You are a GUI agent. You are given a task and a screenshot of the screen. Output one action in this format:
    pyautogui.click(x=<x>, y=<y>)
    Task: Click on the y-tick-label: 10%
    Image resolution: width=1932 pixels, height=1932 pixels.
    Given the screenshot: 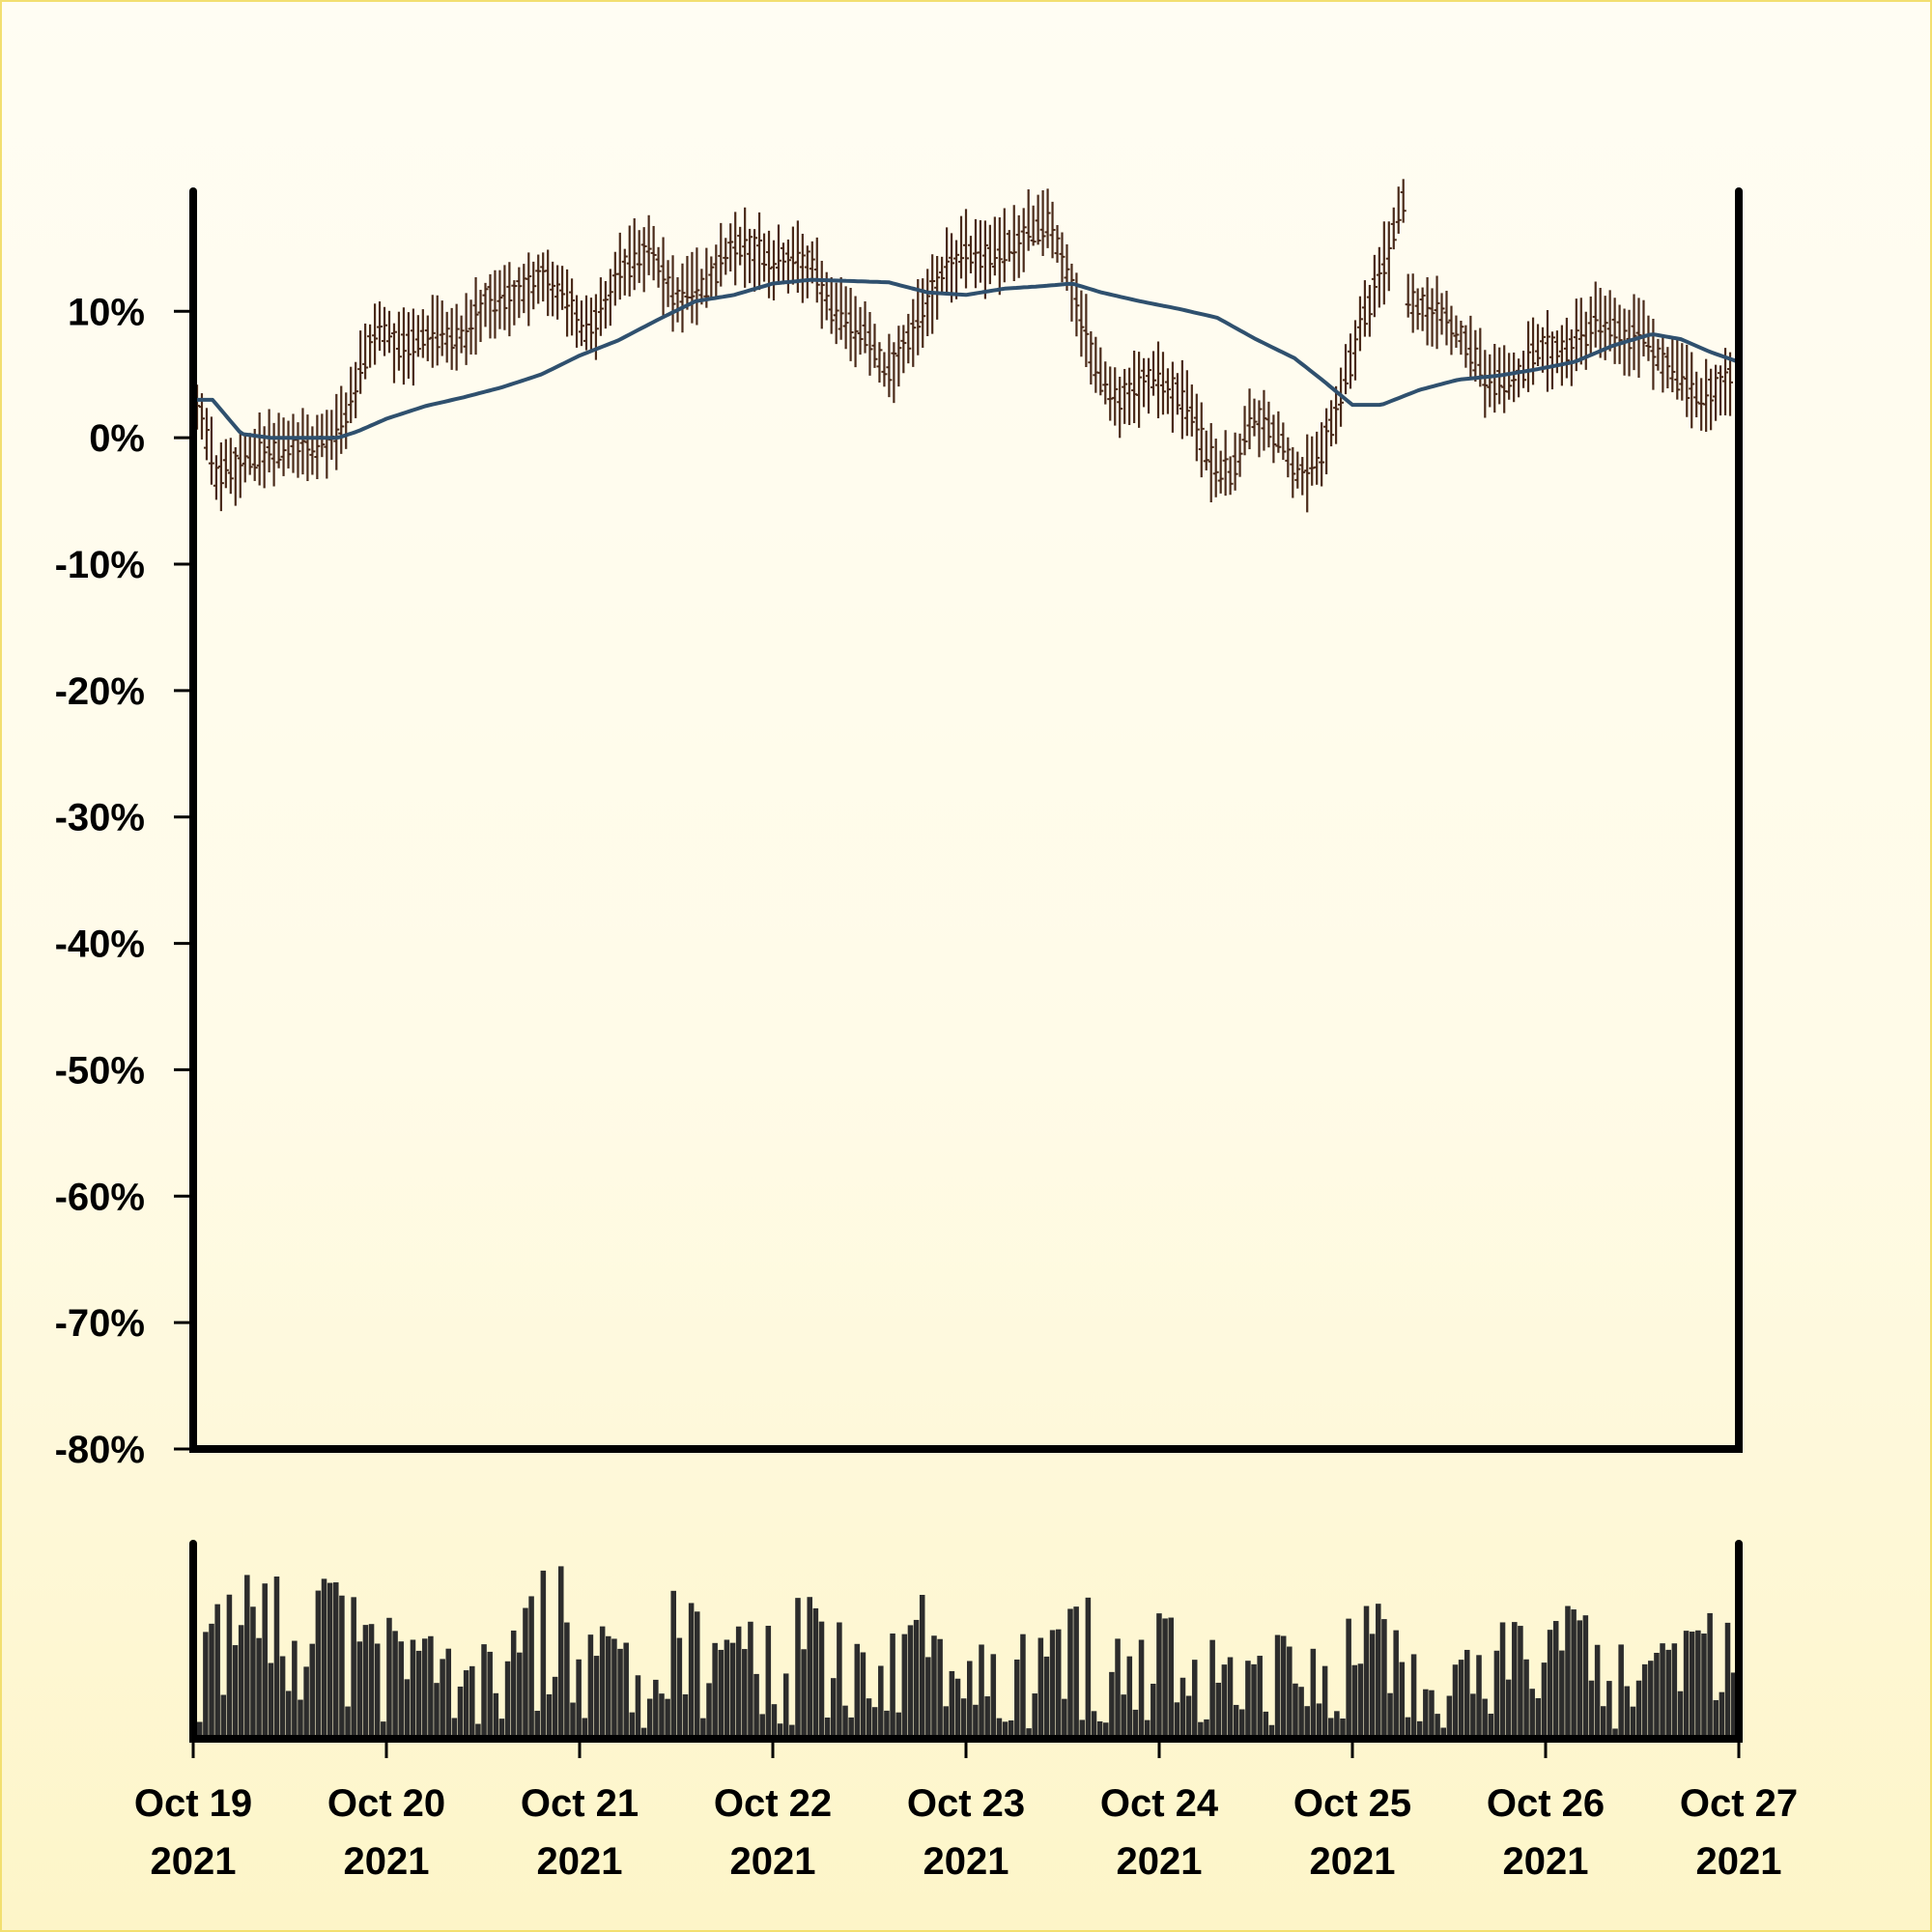 What is the action you would take?
    pyautogui.click(x=106, y=312)
    